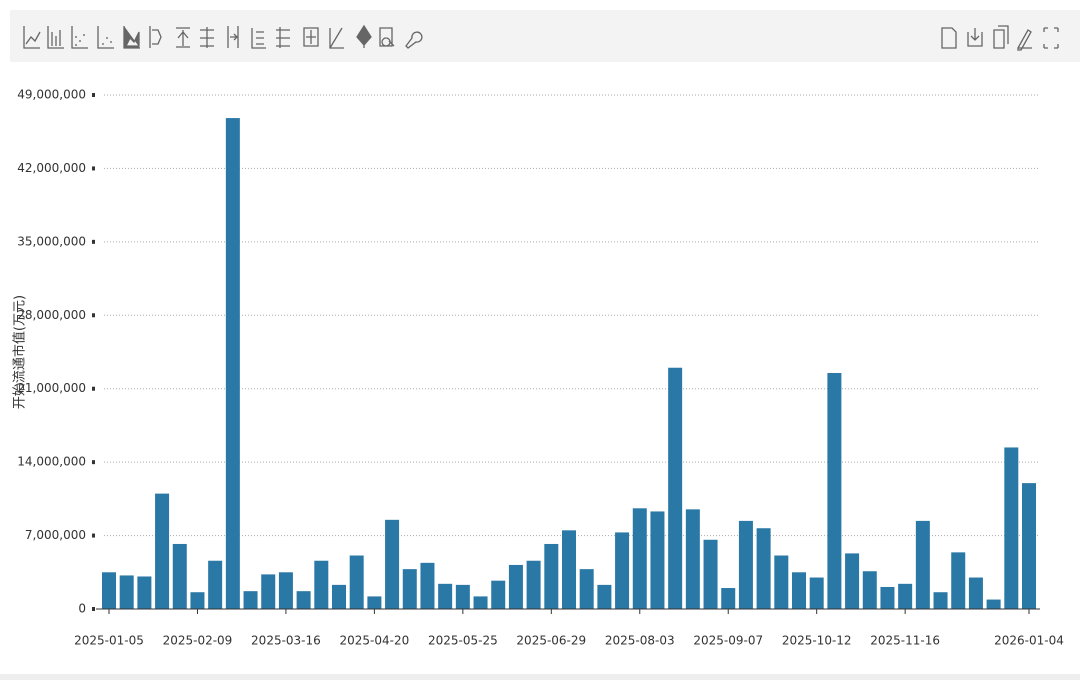  What do you see at coordinates (1001, 37) in the screenshot?
I see `copy-icon` at bounding box center [1001, 37].